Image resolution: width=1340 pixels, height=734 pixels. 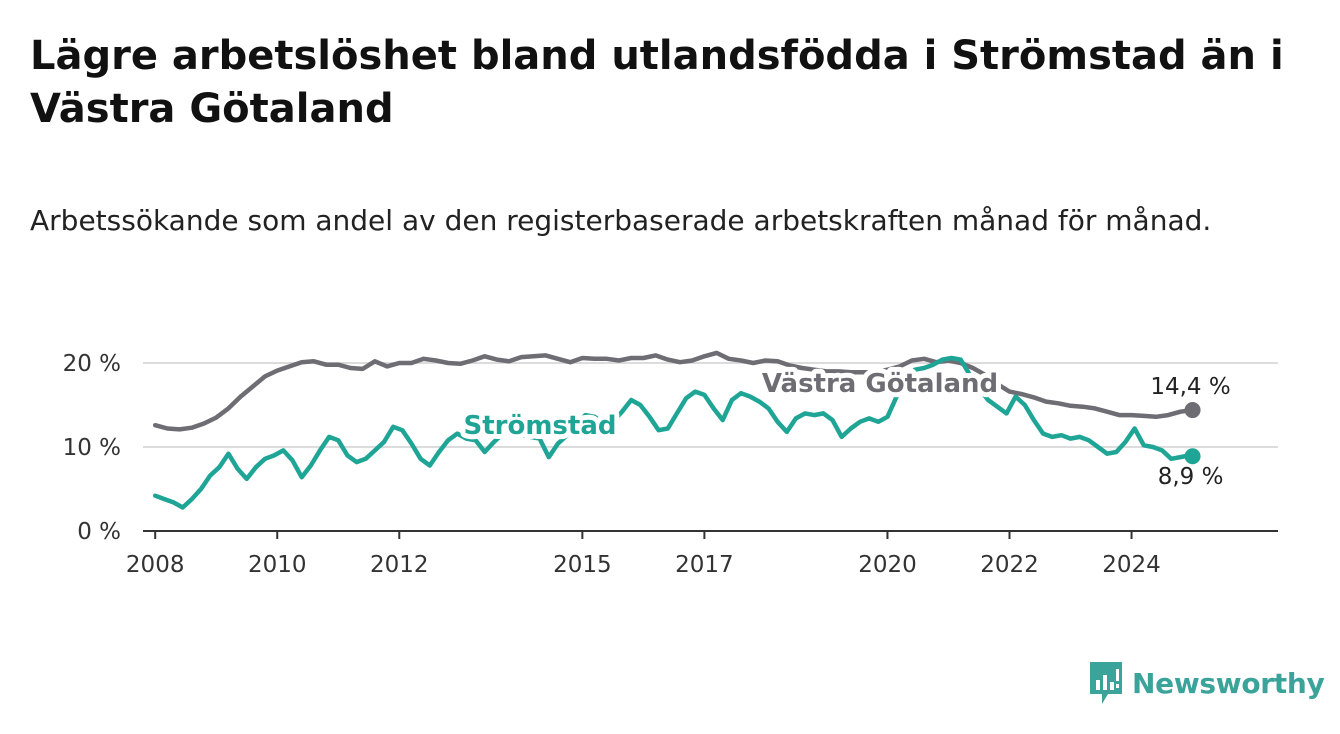 What do you see at coordinates (1009, 565) in the screenshot?
I see `x-tick-label: 2022` at bounding box center [1009, 565].